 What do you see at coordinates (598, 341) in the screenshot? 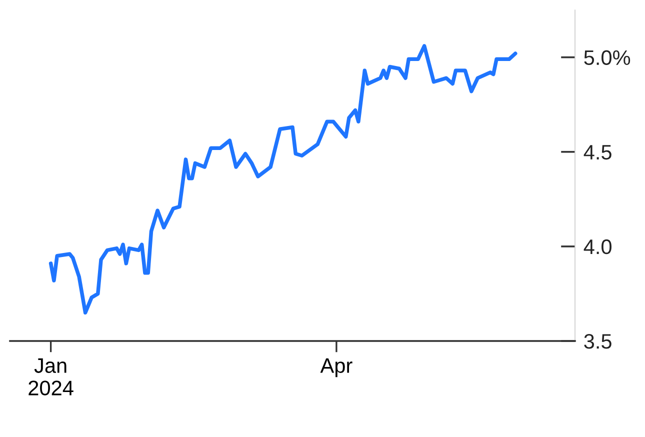
I see `y-tick-label: 3.5` at bounding box center [598, 341].